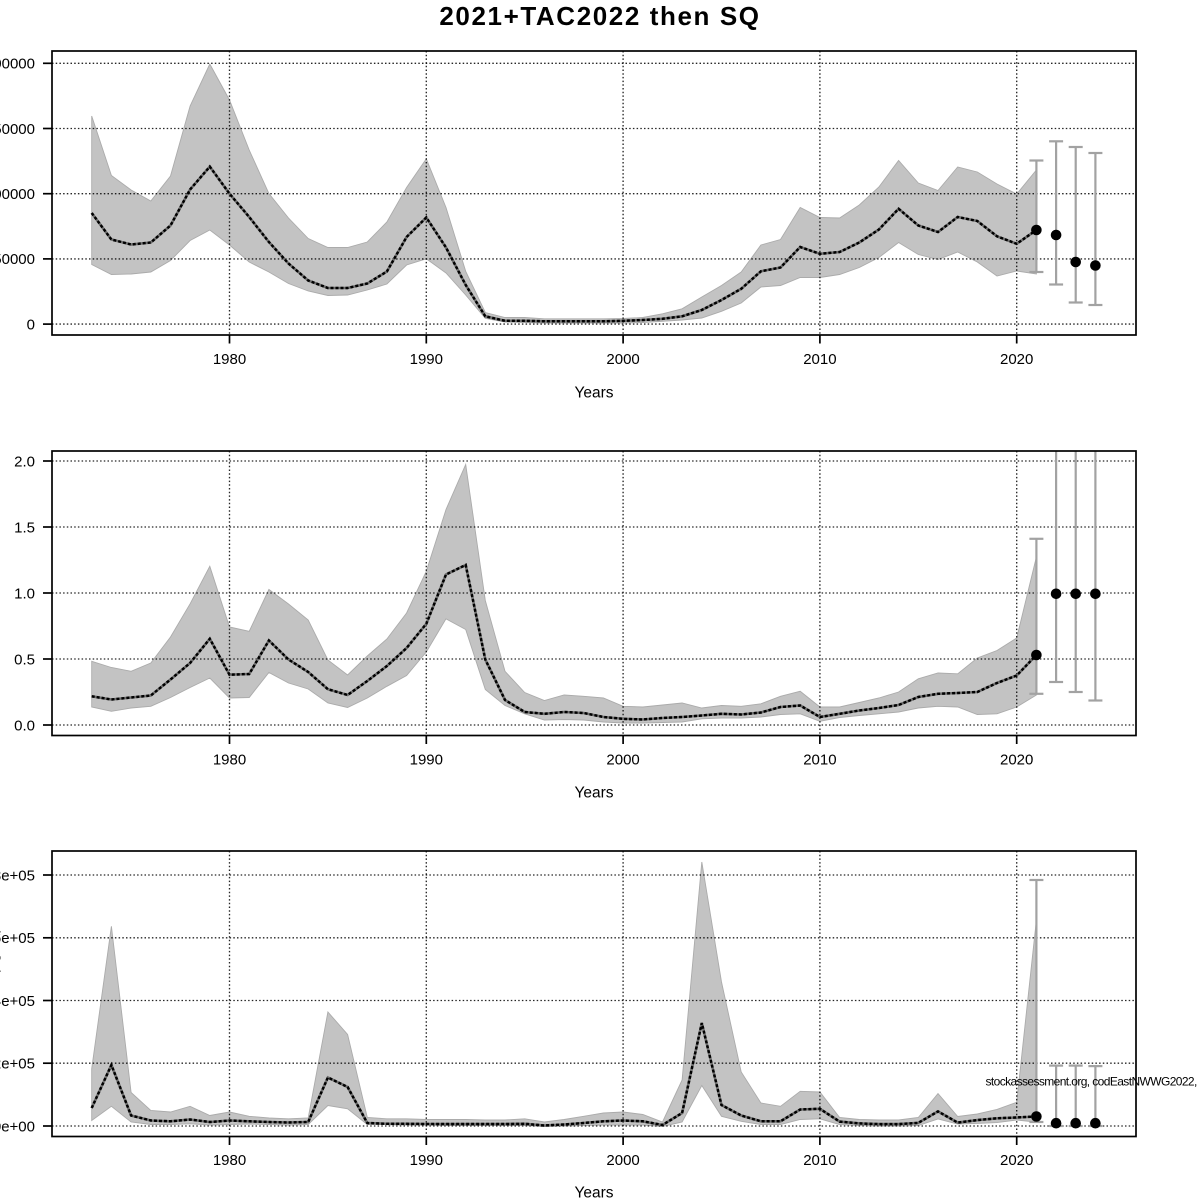 The height and width of the screenshot is (1200, 1200). I want to click on svg-text: 4e+05, so click(17, 1001).